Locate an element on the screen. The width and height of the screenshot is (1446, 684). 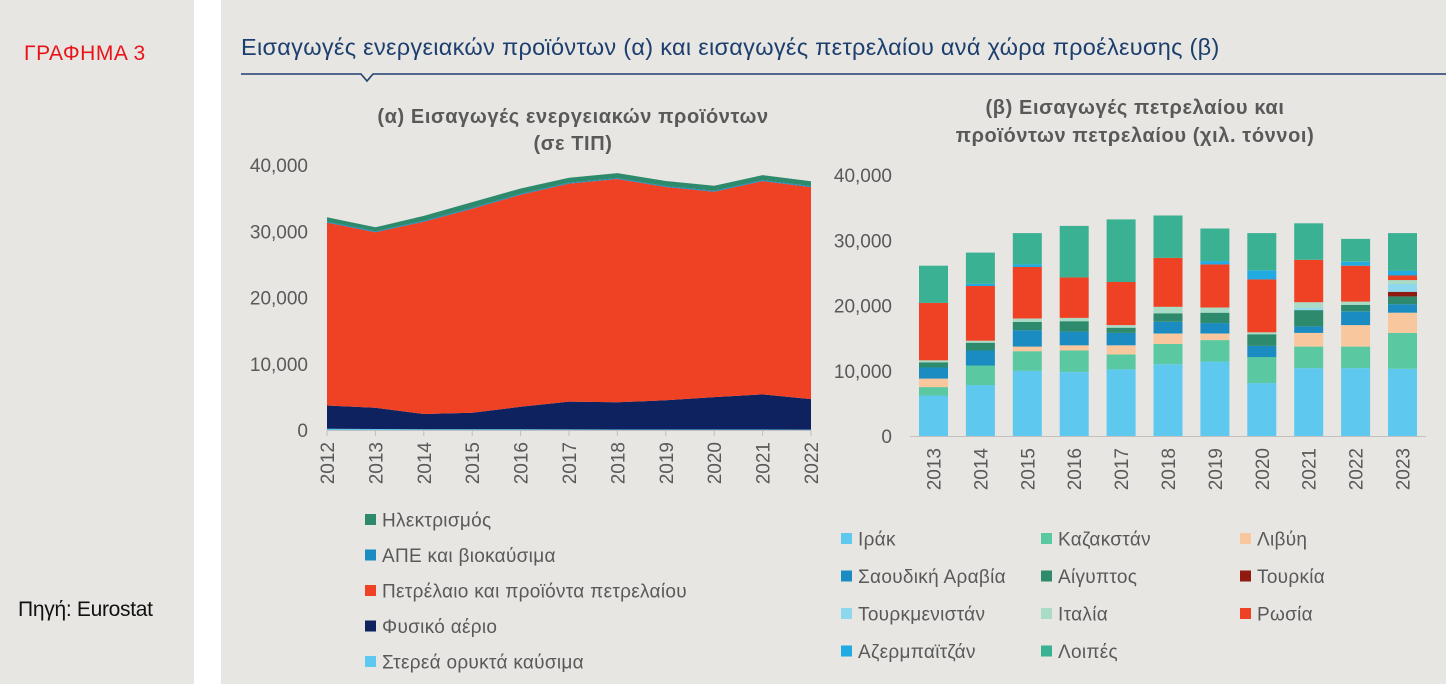
chart-b-legend-label: Καζακστάν is located at coordinates (1104, 540).